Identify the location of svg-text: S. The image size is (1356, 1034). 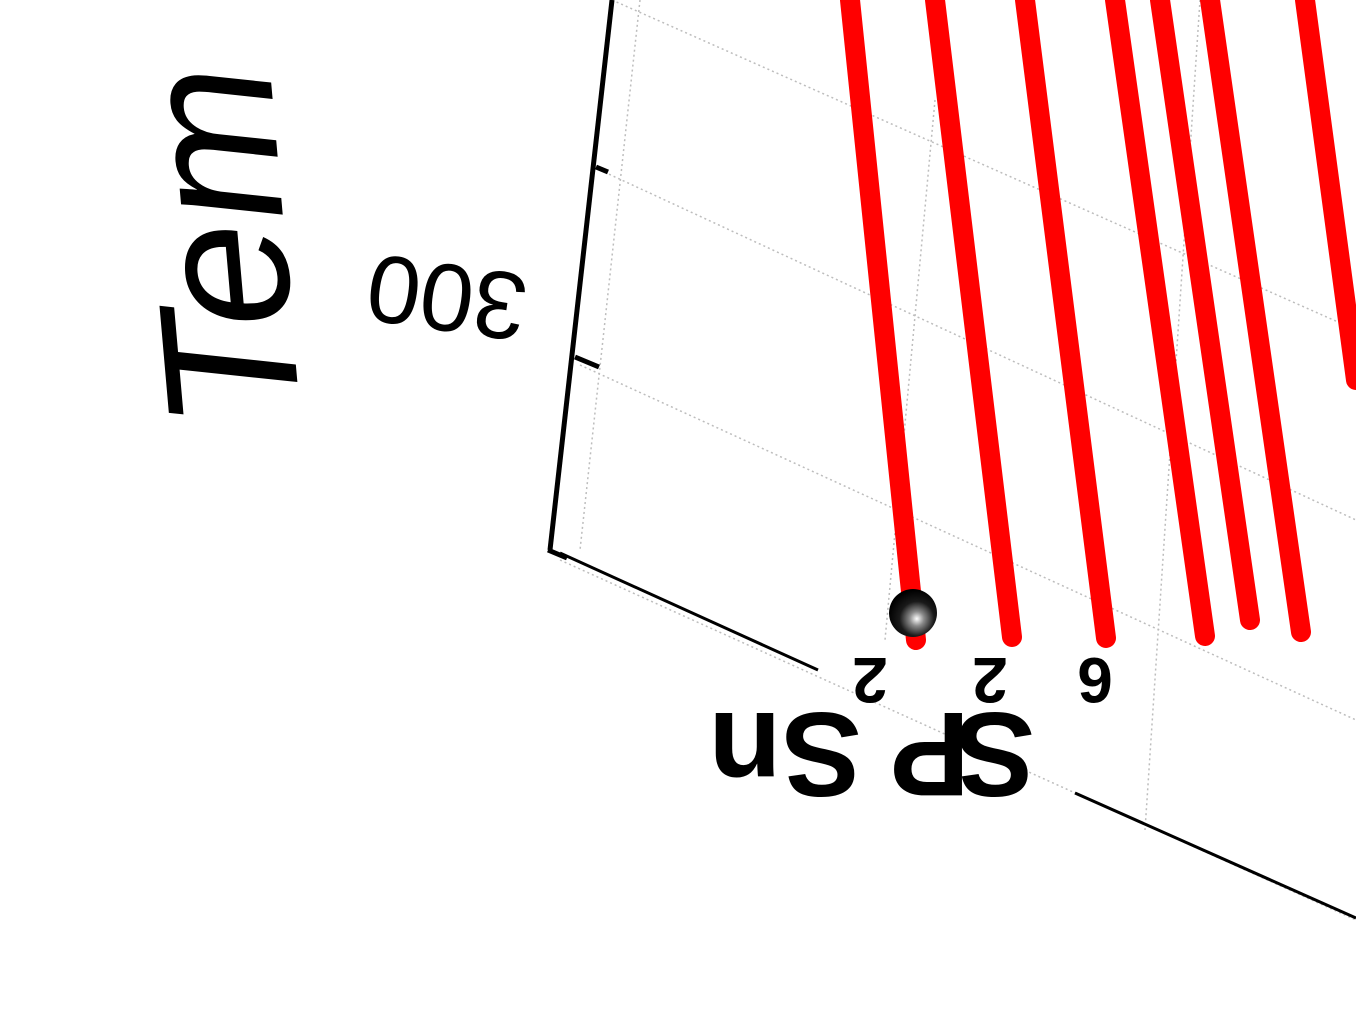
(995, 754).